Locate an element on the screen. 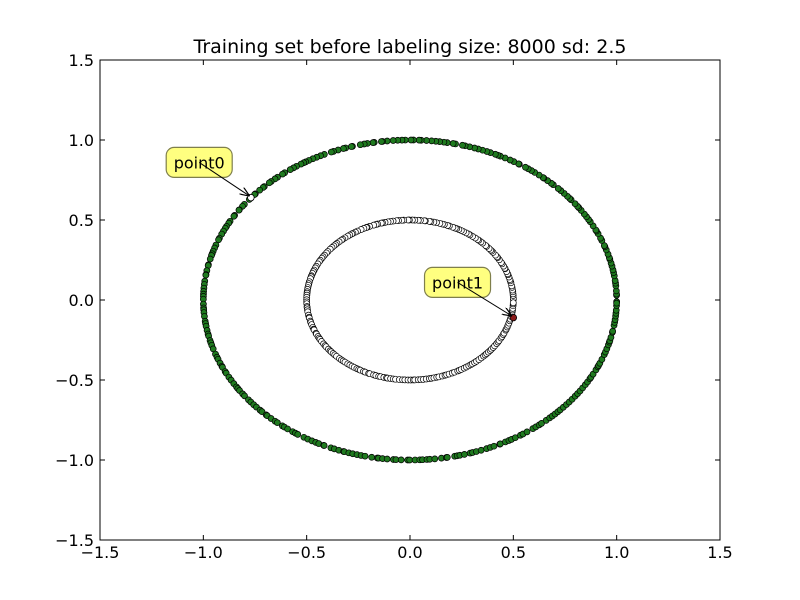  x-tick-label: 1.5 is located at coordinates (719, 552).